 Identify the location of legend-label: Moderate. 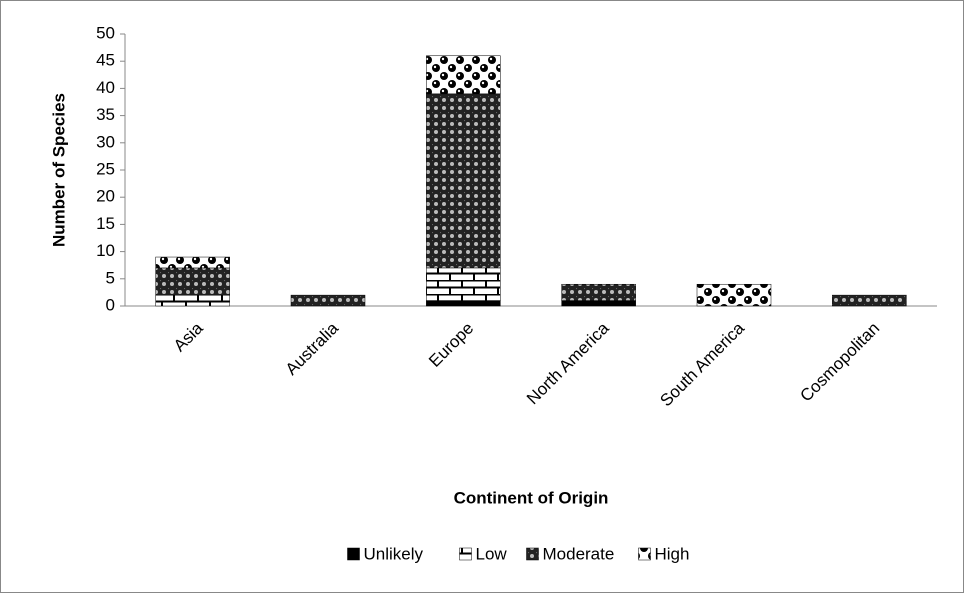
(579, 553).